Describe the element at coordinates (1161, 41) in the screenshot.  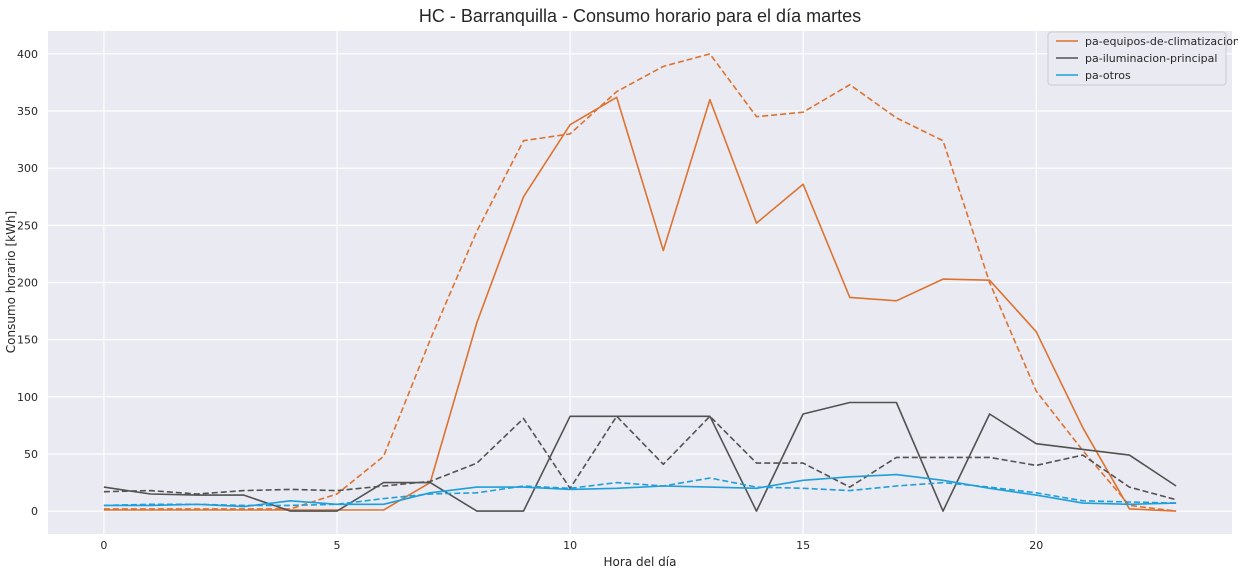
I see `legend-entry: pa-equipos-de-climatizacion` at that location.